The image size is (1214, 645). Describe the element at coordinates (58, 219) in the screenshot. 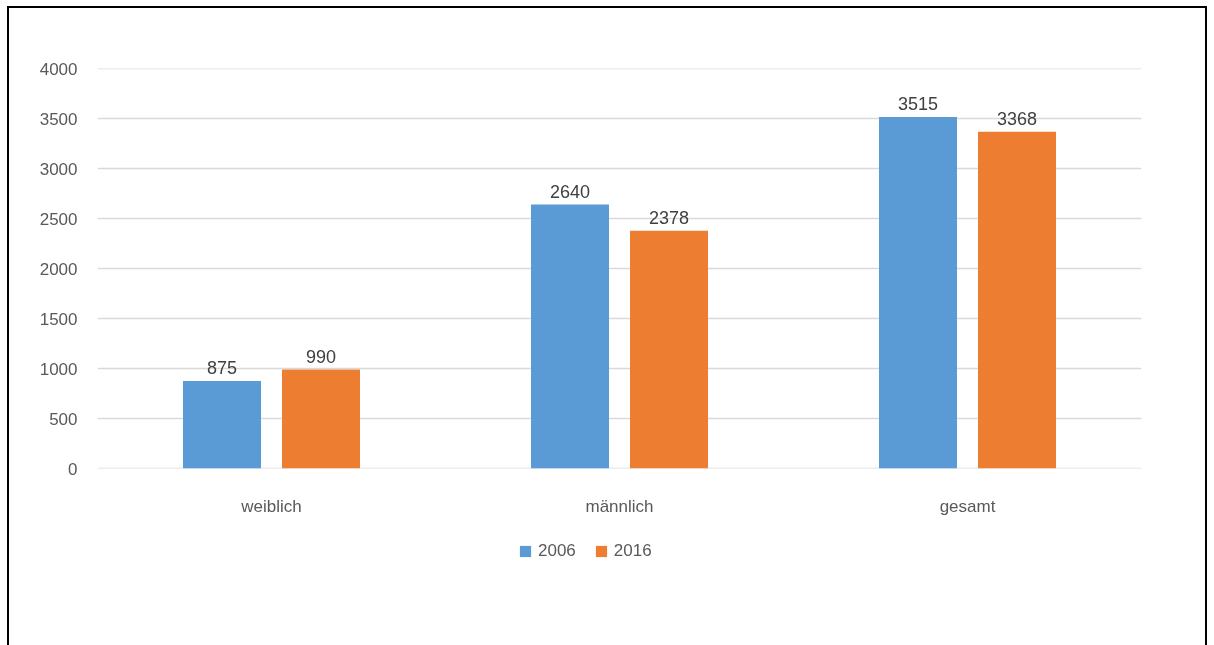

I see `y-tick-label: 2500` at that location.